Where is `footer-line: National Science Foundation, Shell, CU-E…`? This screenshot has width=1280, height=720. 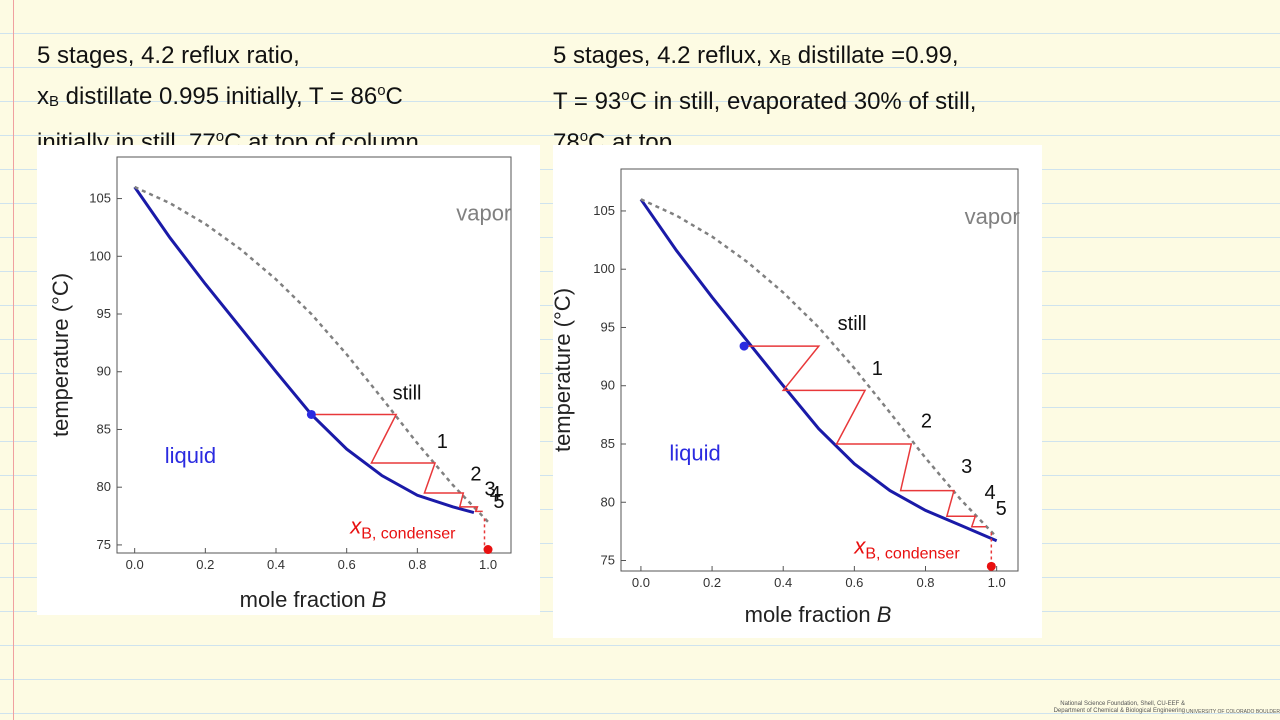
footer-line: National Science Foundation, Shell, CU-E… is located at coordinates (1122, 704).